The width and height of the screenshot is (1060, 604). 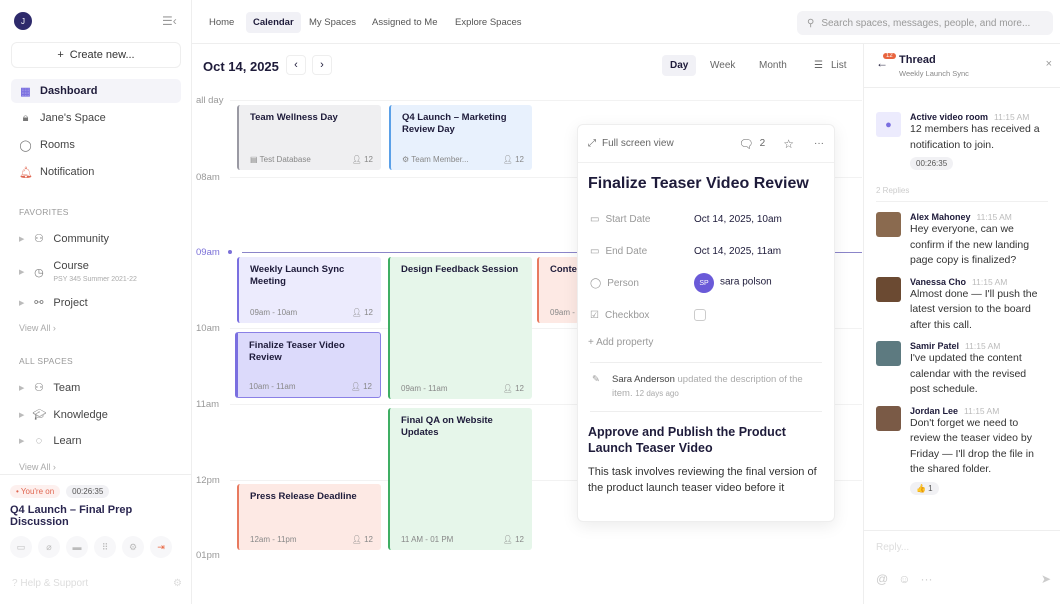 What do you see at coordinates (161, 547) in the screenshot?
I see `leave-call-icon: ⇥` at bounding box center [161, 547].